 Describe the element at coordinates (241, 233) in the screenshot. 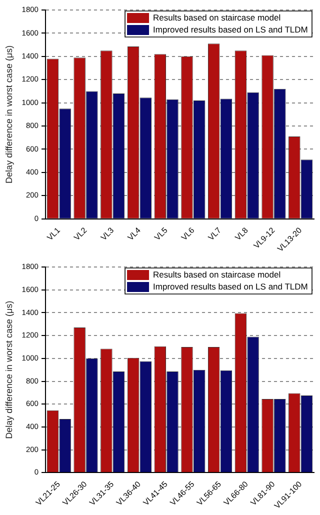

I see `x-tick-label: VL8` at that location.